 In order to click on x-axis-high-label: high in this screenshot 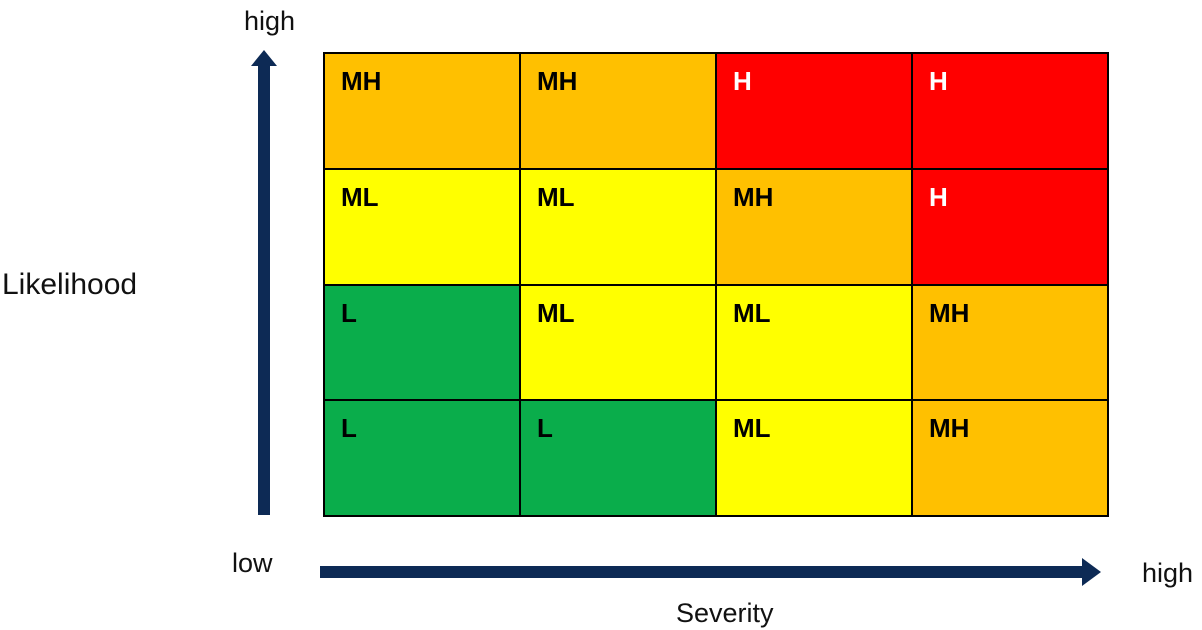, I will do `click(1168, 573)`.